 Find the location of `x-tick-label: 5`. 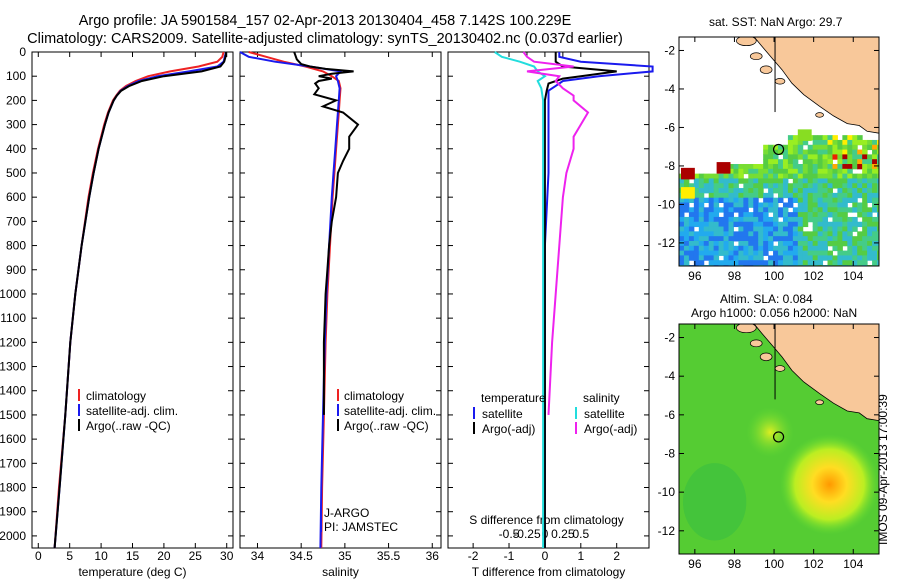

x-tick-label: 5 is located at coordinates (69, 556).